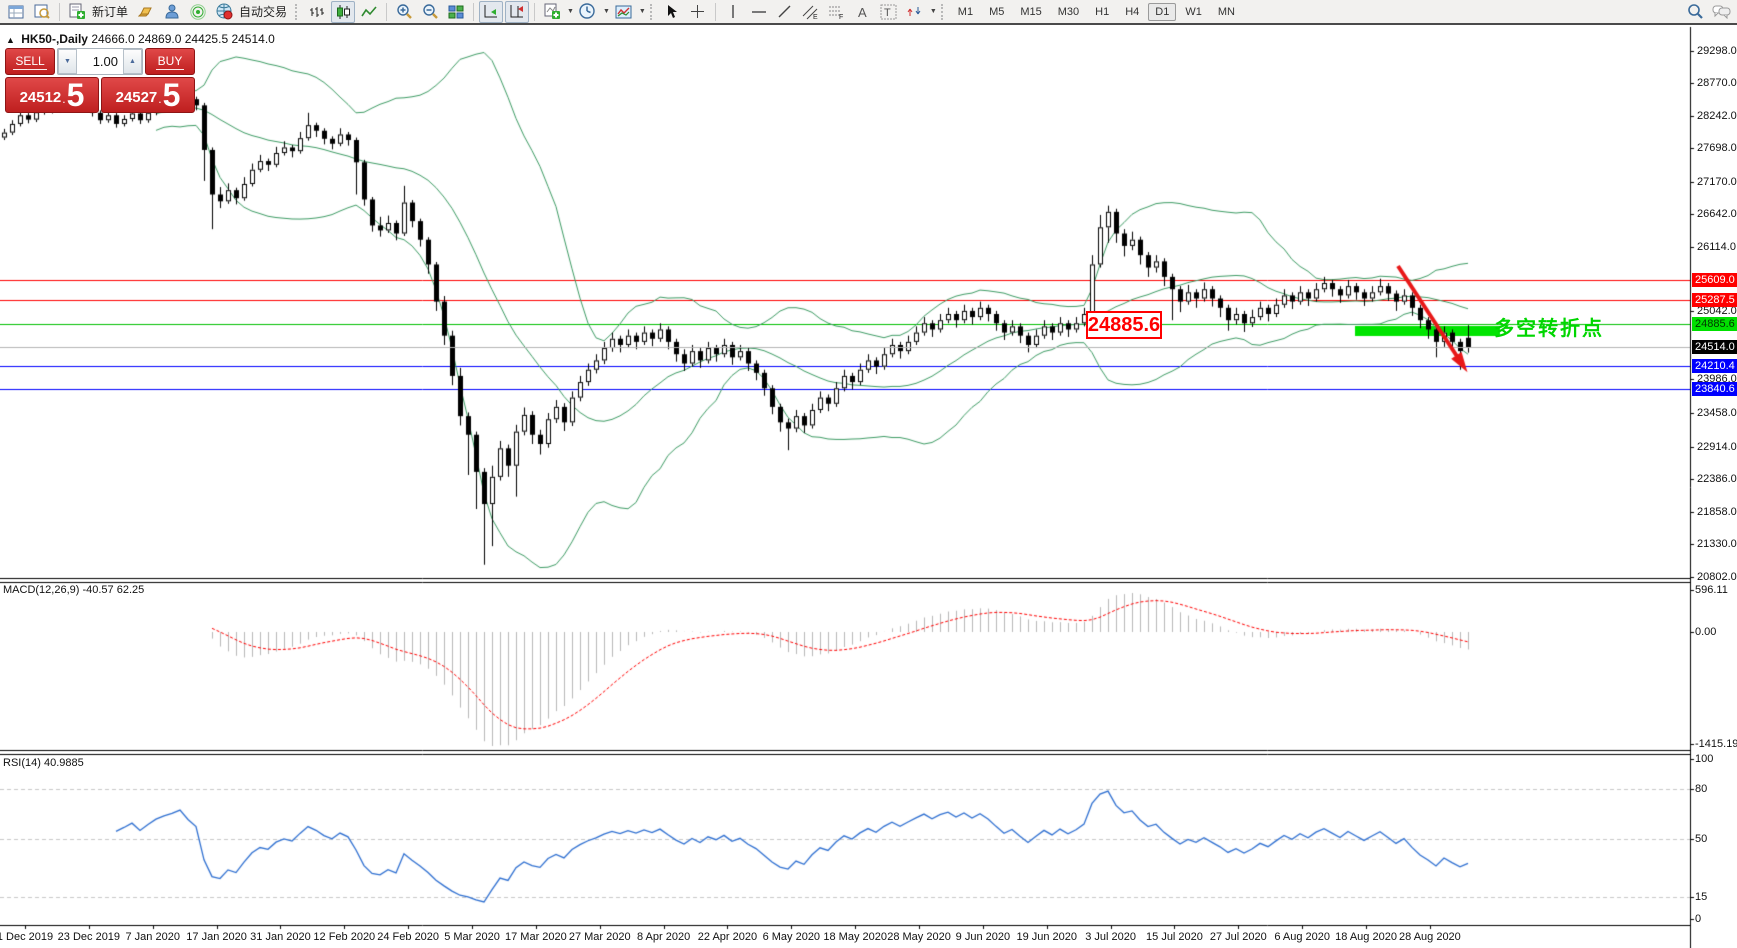 The height and width of the screenshot is (948, 1737). I want to click on date-label: 3 Jul 2020, so click(1110, 937).